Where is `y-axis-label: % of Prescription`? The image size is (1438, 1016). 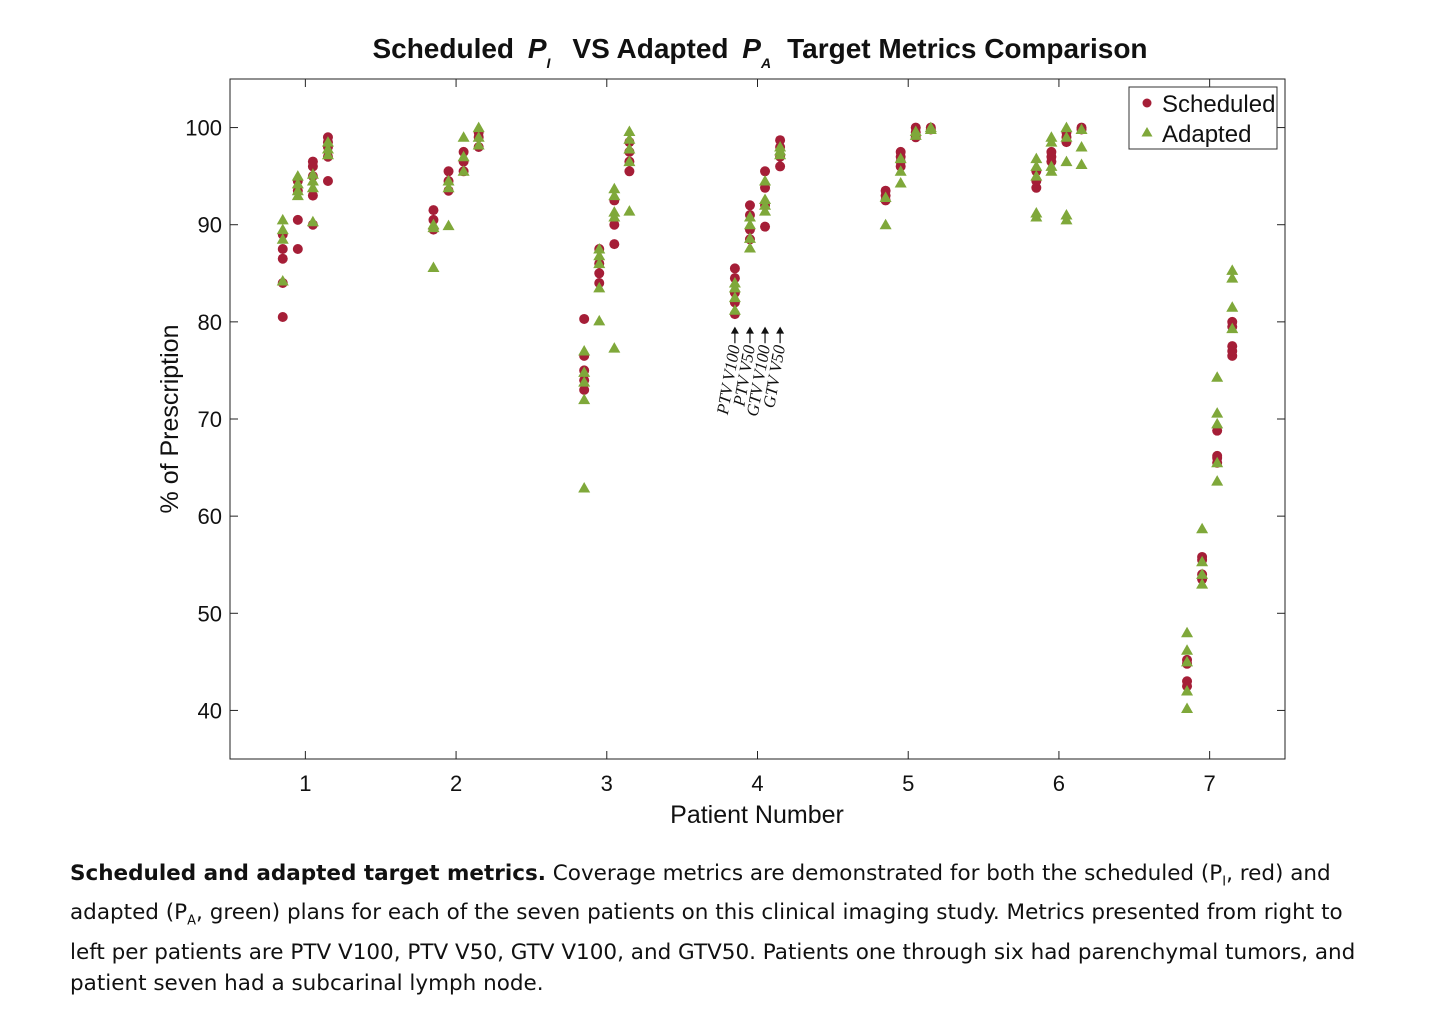 y-axis-label: % of Prescription is located at coordinates (170, 419).